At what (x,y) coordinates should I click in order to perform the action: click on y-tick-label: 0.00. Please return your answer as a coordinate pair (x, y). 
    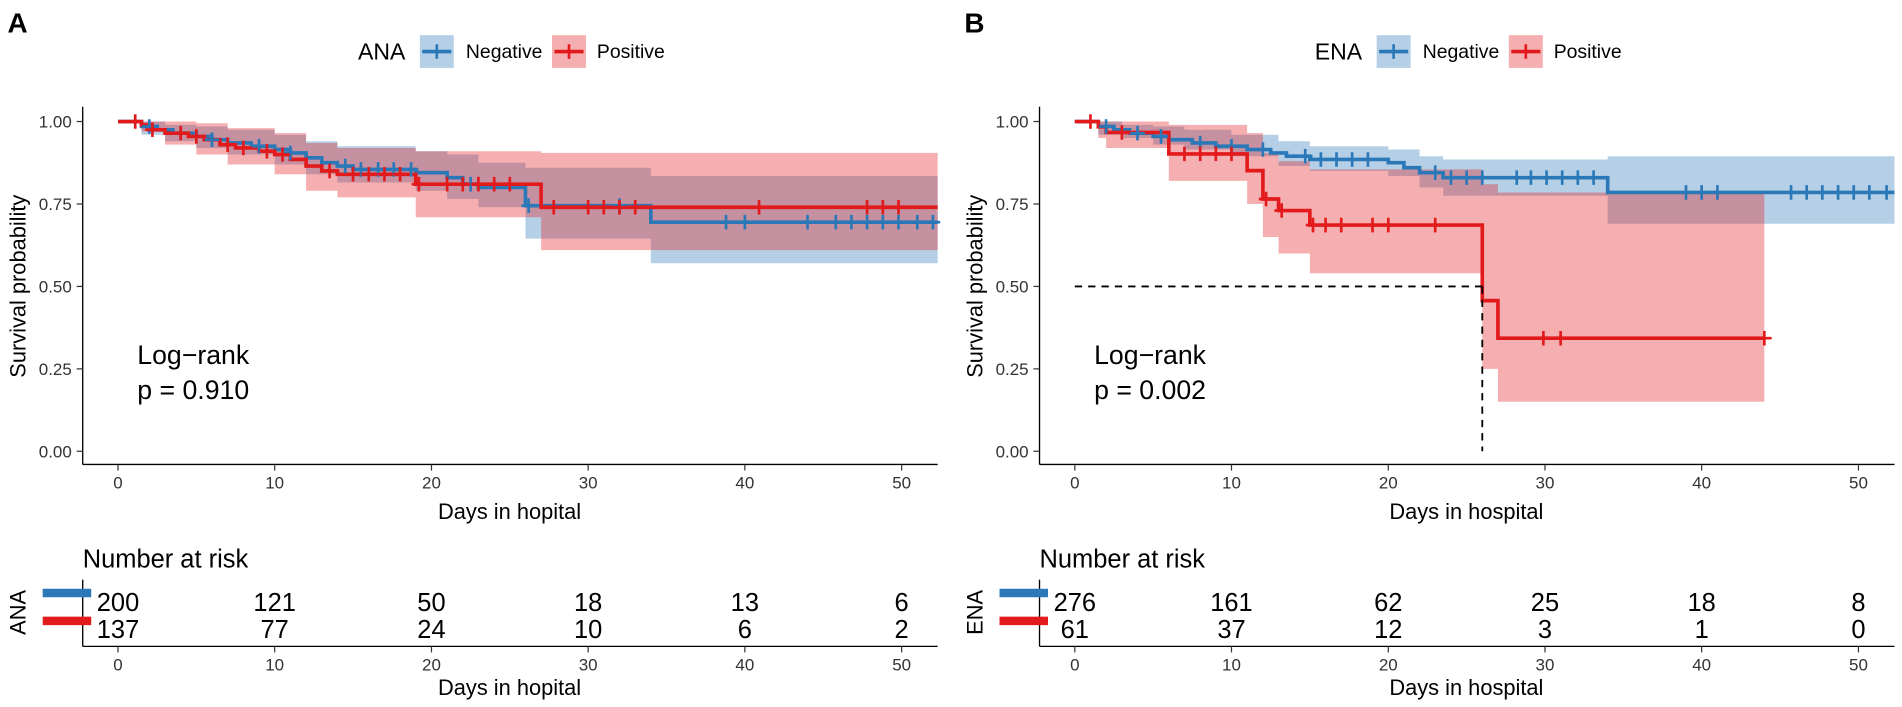
    Looking at the image, I should click on (1012, 451).